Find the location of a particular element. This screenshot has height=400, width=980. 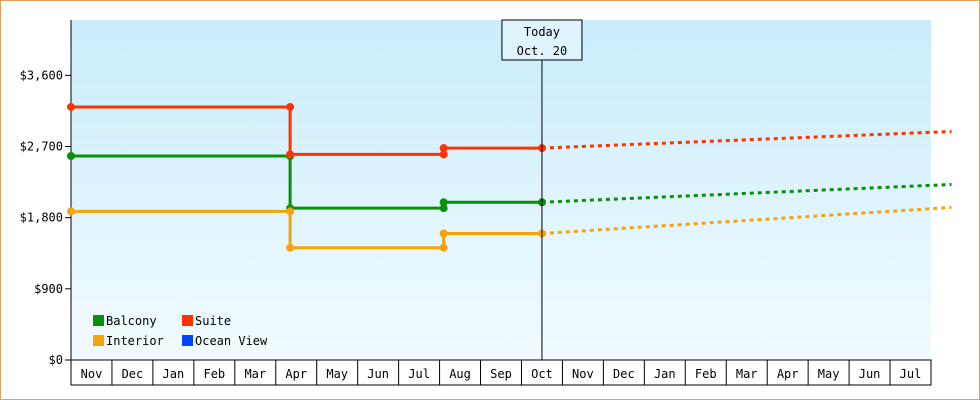

x-axis-band is located at coordinates (501, 372).